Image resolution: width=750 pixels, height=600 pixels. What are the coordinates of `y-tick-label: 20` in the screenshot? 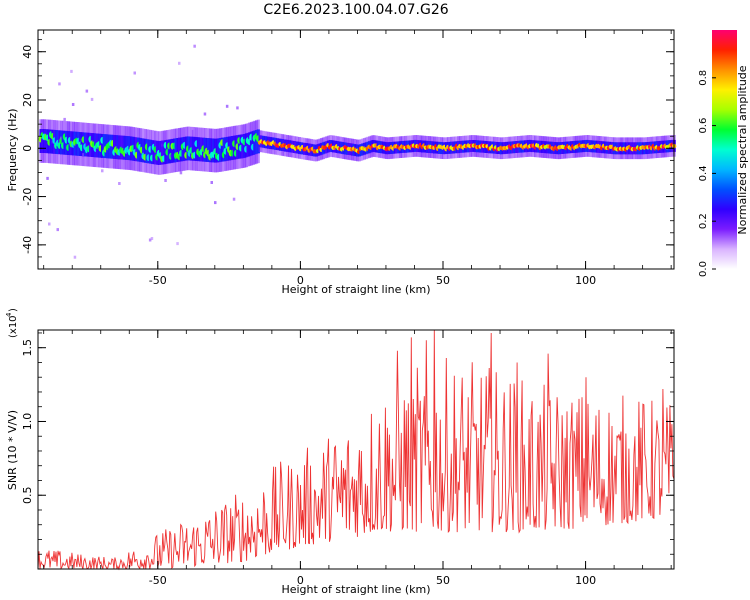 It's located at (27, 100).